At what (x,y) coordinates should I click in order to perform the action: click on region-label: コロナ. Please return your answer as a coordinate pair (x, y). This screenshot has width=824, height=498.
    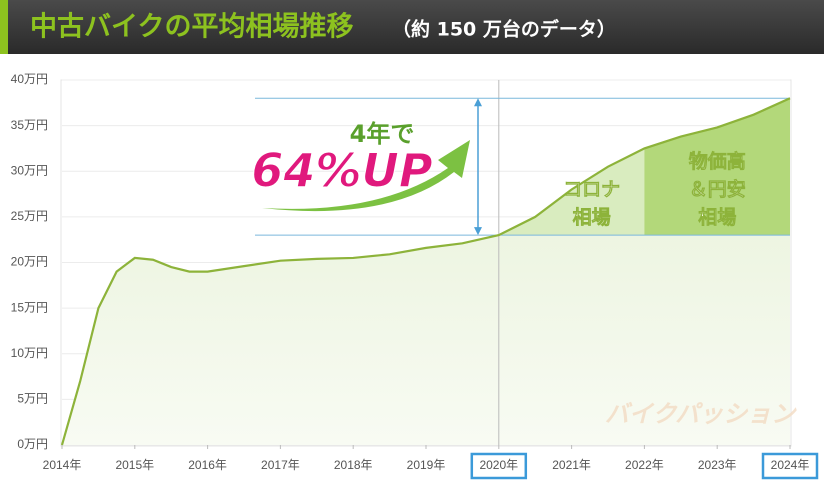
    Looking at the image, I should click on (591, 190).